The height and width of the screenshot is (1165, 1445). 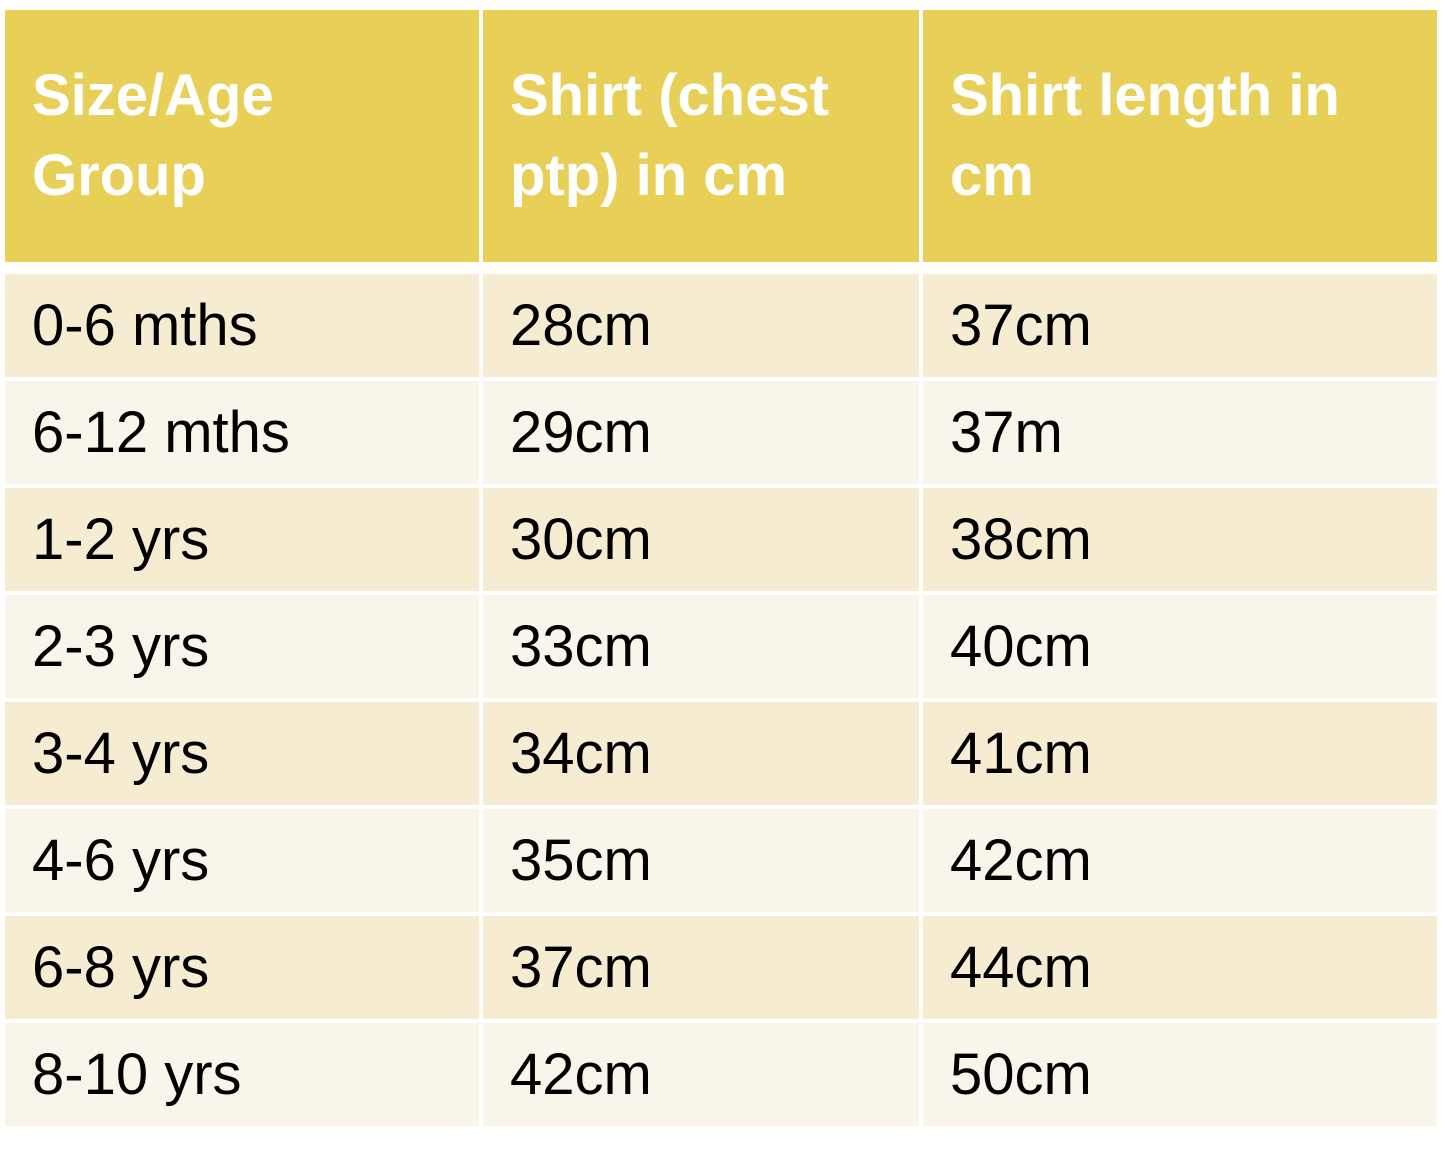 What do you see at coordinates (581, 432) in the screenshot?
I see `table-cell-text: 29cm` at bounding box center [581, 432].